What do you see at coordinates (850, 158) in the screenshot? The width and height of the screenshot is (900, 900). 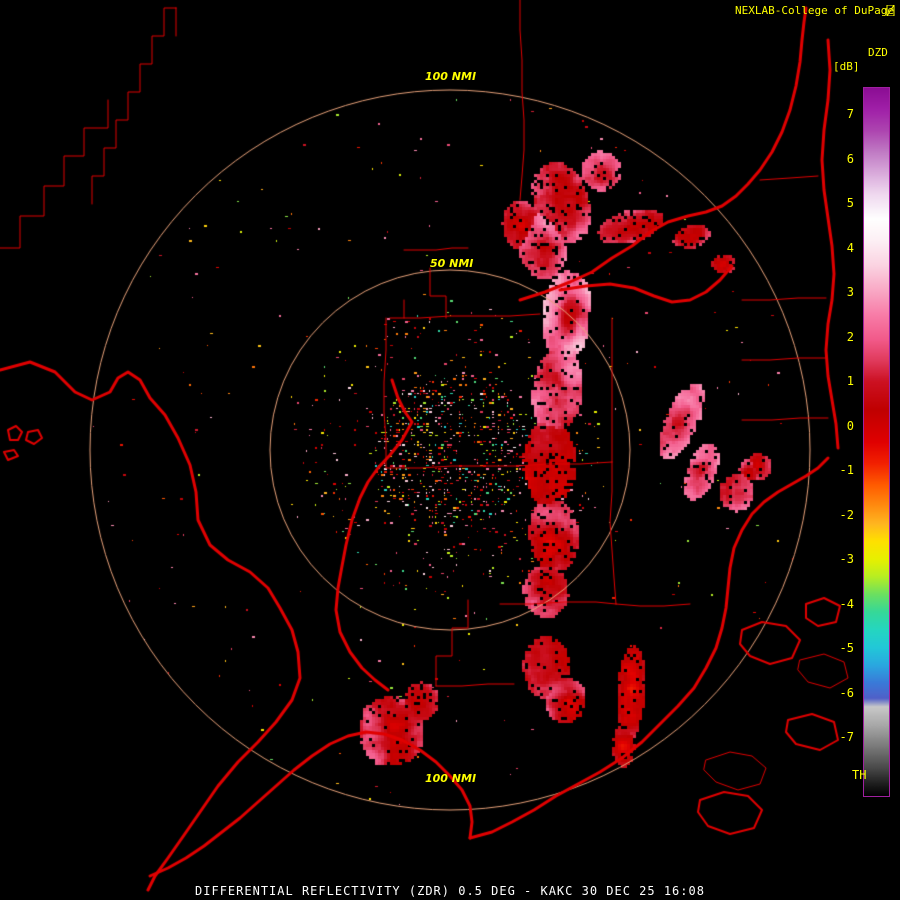 I see `colorbar-tick-6: 6` at bounding box center [850, 158].